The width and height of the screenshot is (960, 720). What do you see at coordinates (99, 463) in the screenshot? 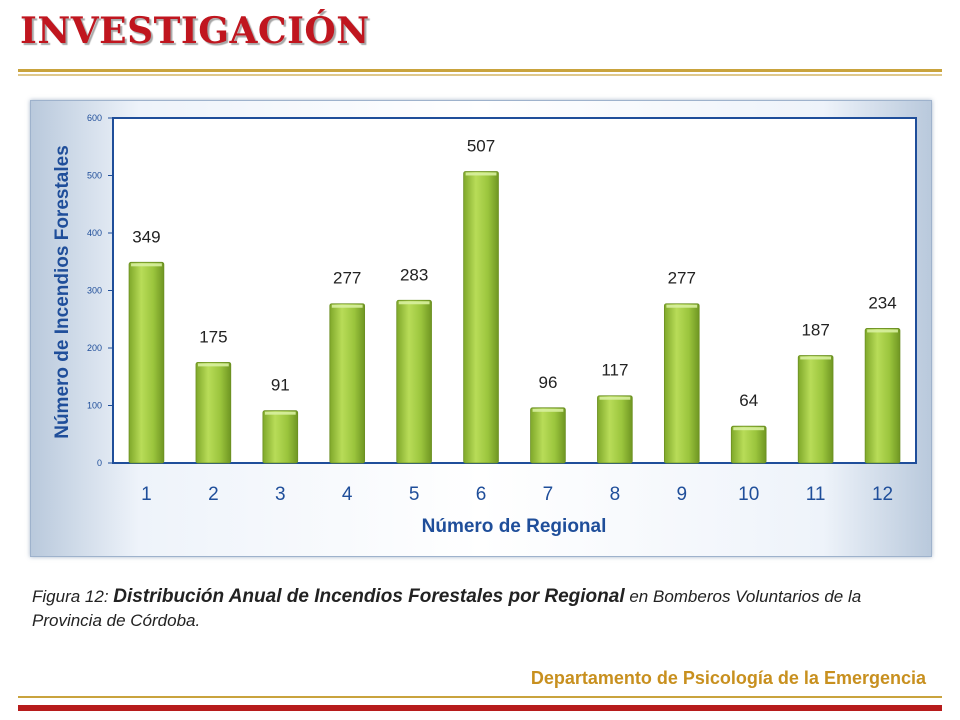
I see `y-tick-label: 0` at bounding box center [99, 463].